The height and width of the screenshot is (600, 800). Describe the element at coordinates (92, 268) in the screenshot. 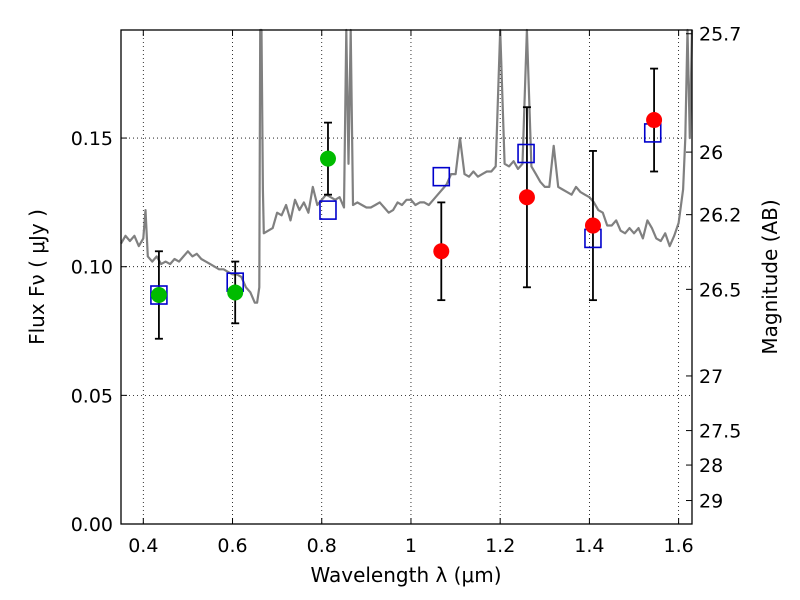

I see `y-tick-label: 0.10` at that location.